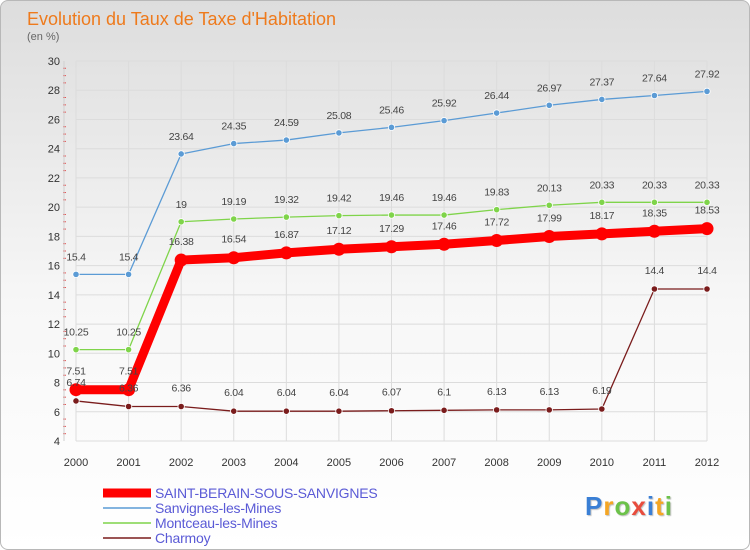 The height and width of the screenshot is (550, 750). Describe the element at coordinates (629, 506) in the screenshot. I see `proxiti-logo: Proxiti` at that location.